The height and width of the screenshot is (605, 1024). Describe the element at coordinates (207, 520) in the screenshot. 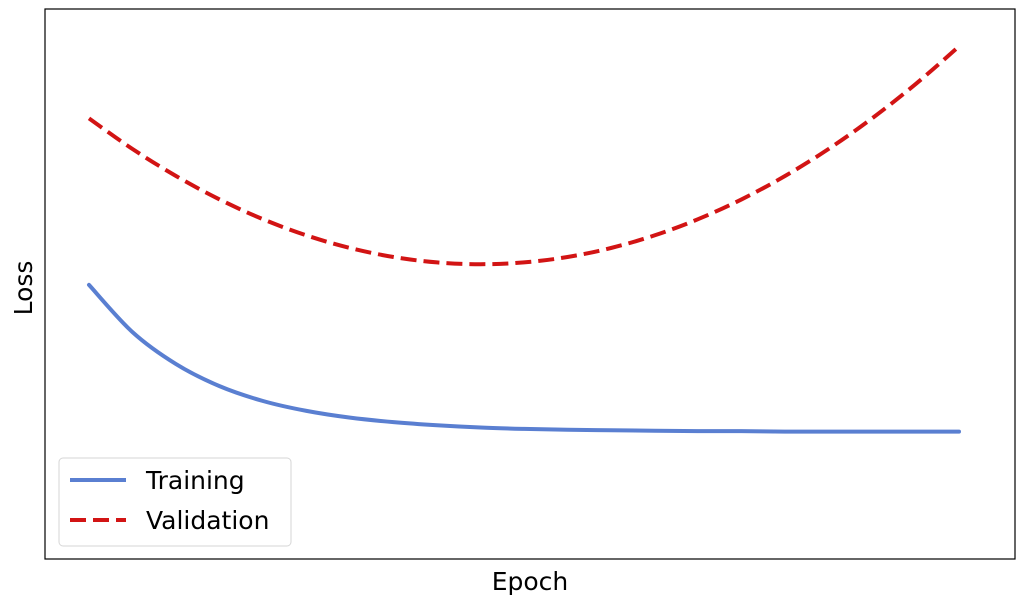

I see `legend-label-validation: Validation` at that location.